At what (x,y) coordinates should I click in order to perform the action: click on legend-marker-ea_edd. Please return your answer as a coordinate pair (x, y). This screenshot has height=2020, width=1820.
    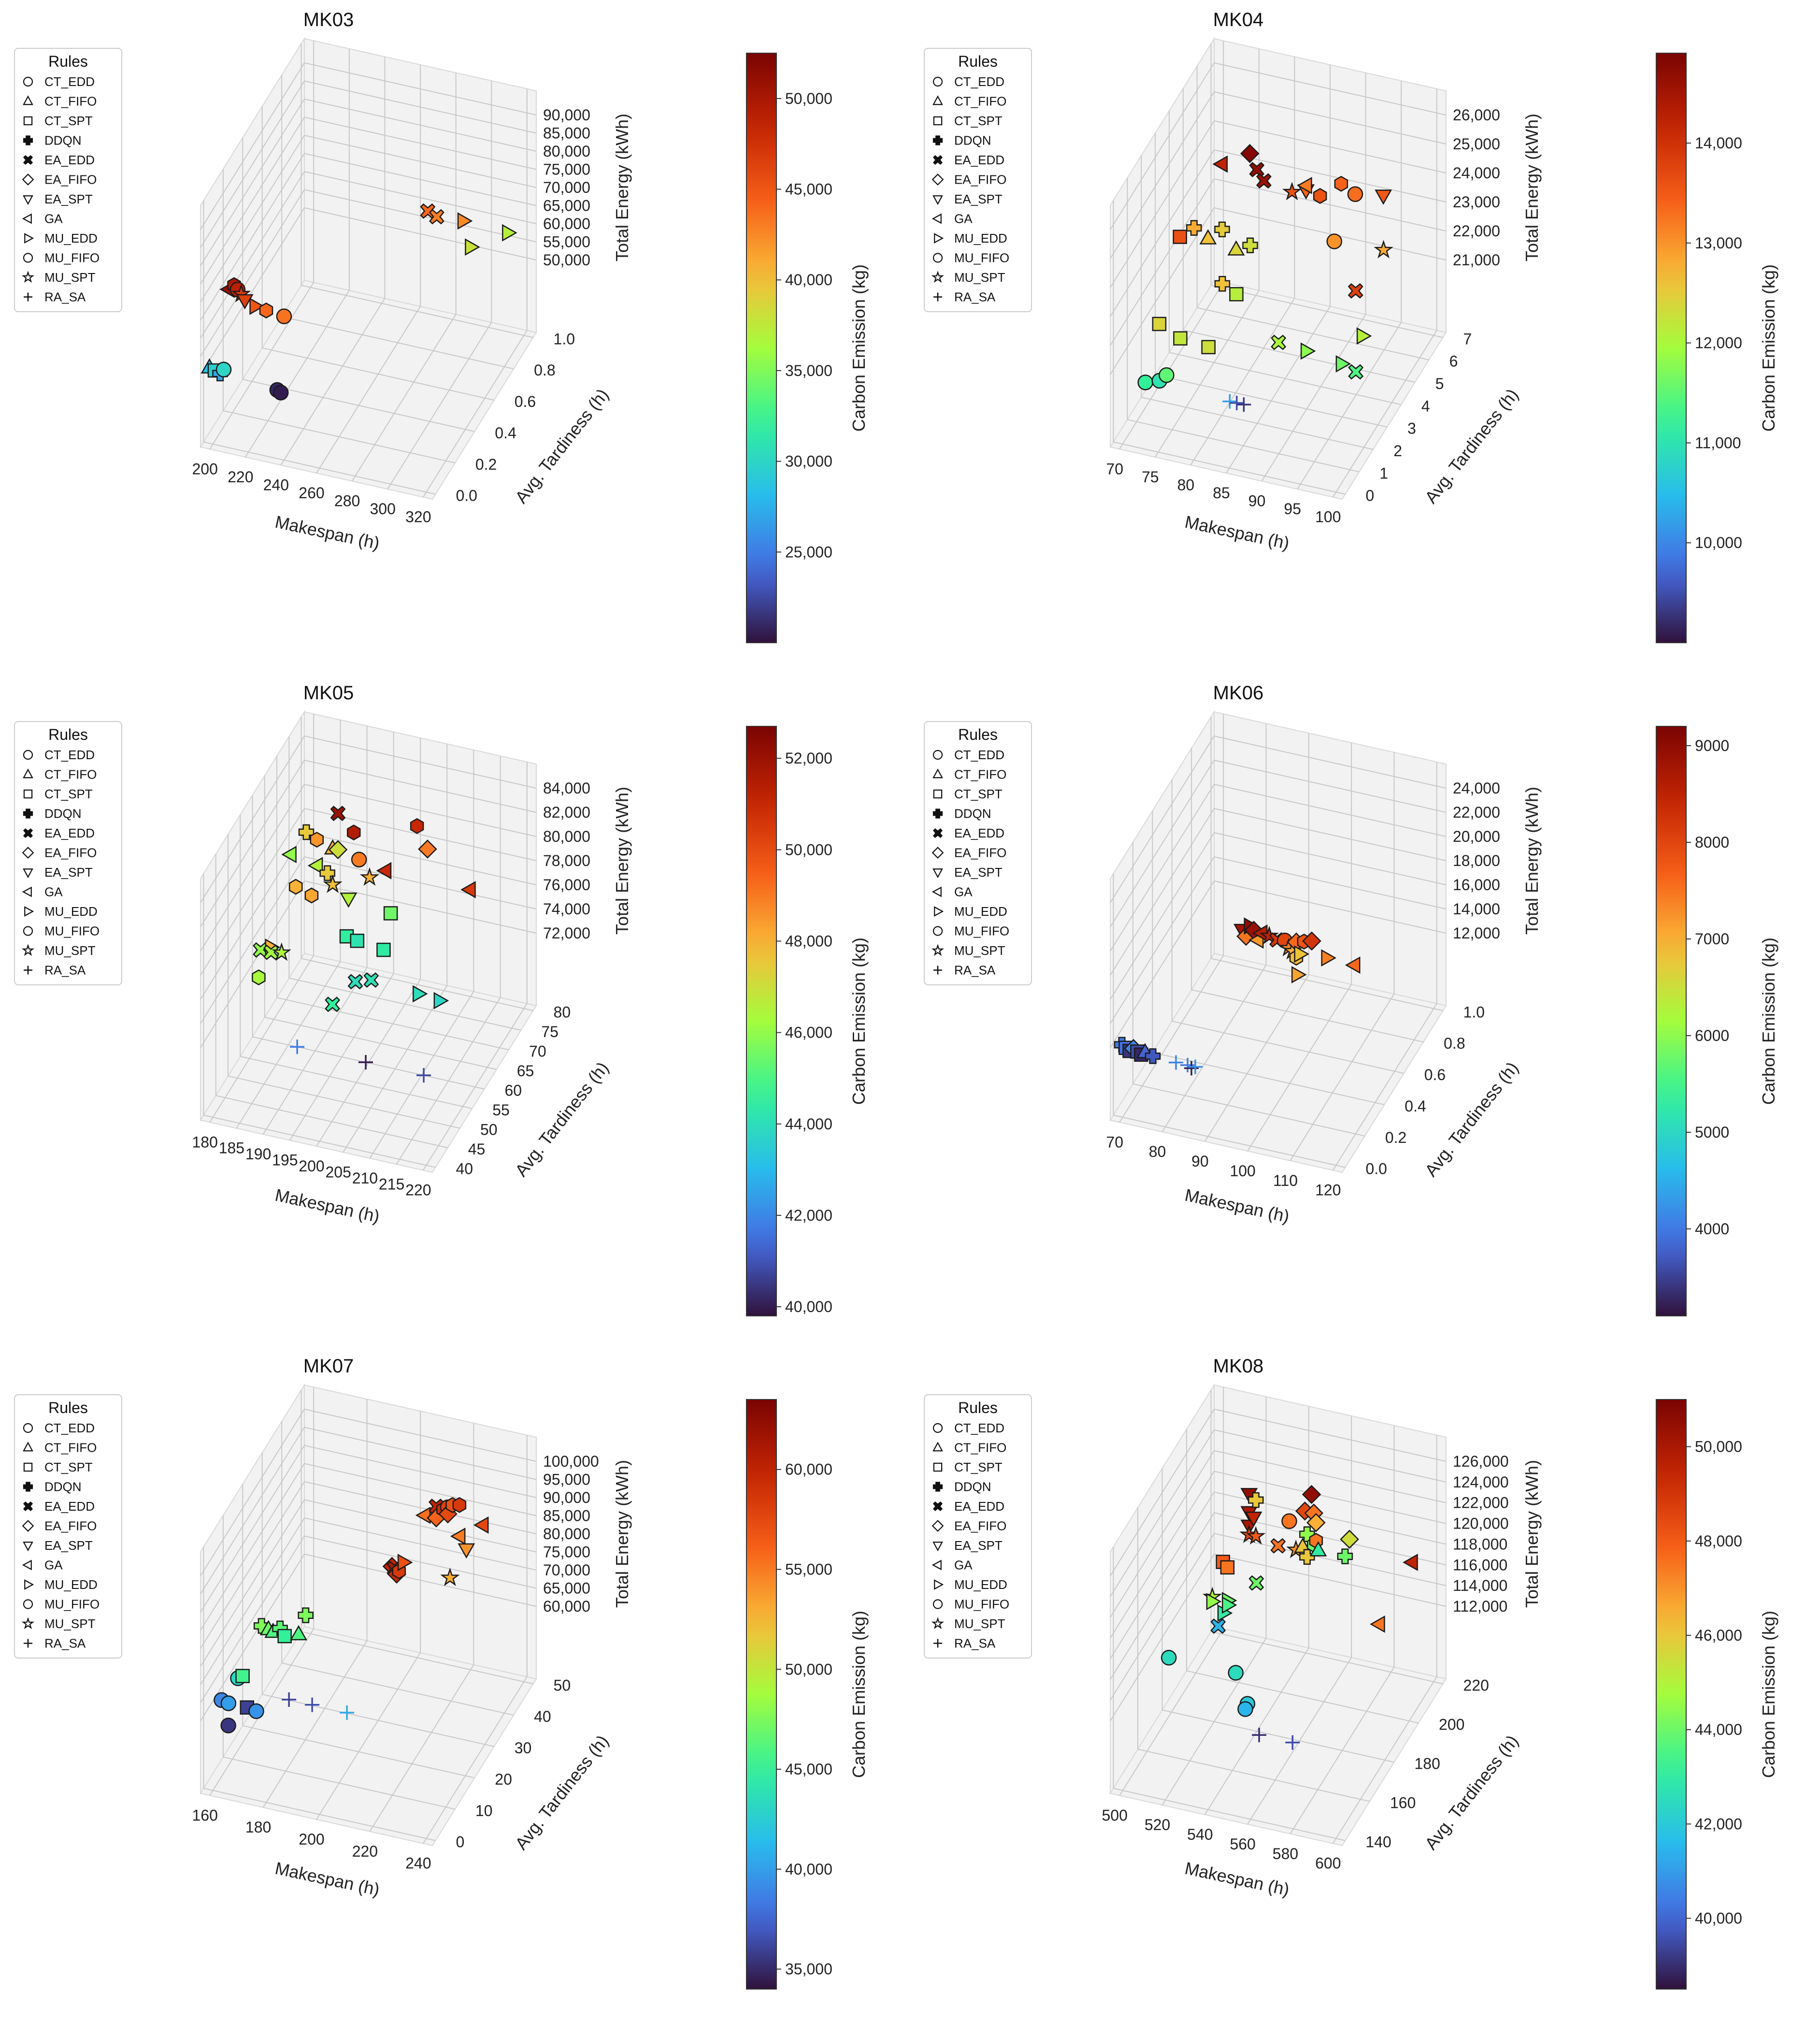
    Looking at the image, I should click on (938, 160).